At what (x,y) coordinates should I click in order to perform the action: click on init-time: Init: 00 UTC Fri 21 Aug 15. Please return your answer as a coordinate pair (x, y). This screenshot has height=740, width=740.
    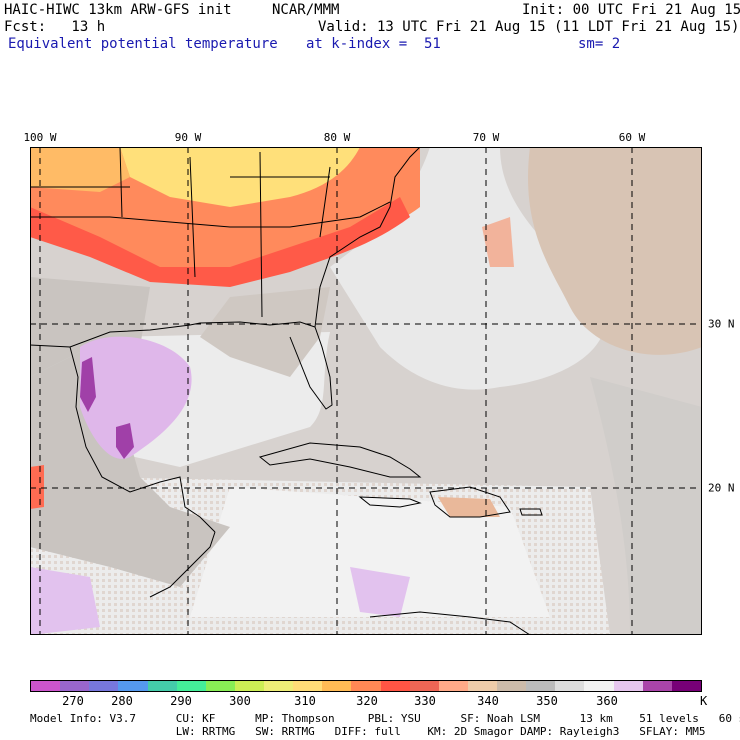
    Looking at the image, I should click on (631, 10).